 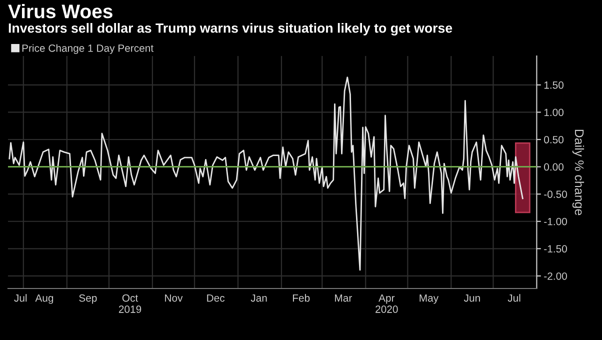 What do you see at coordinates (555, 276) in the screenshot?
I see `y-tick-label: -2.00` at bounding box center [555, 276].